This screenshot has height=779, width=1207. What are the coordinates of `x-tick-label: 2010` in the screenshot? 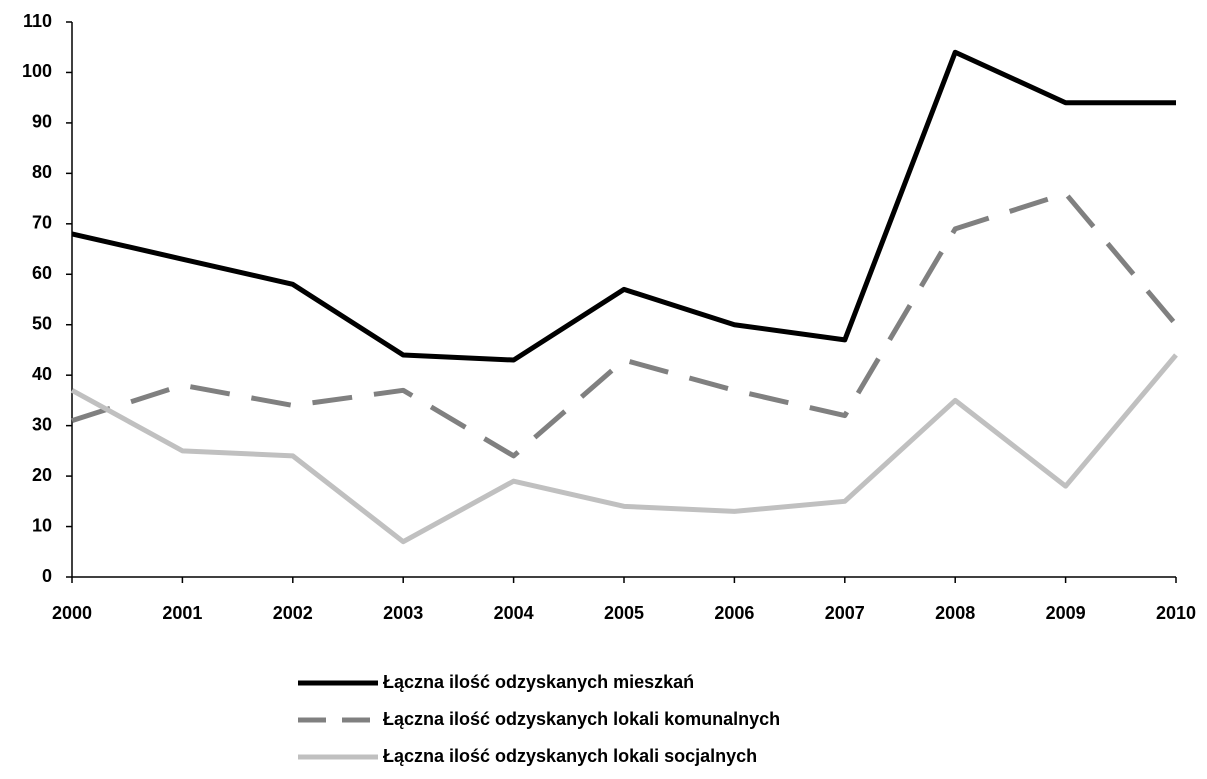 It's located at (1176, 613).